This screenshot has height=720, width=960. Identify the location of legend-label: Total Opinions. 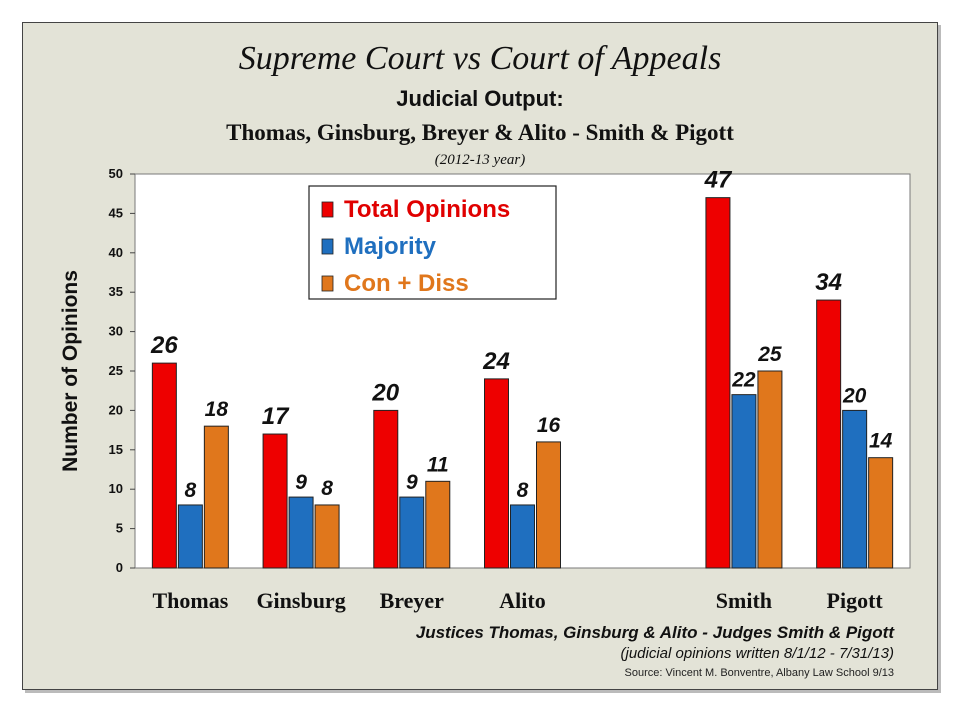
(427, 209).